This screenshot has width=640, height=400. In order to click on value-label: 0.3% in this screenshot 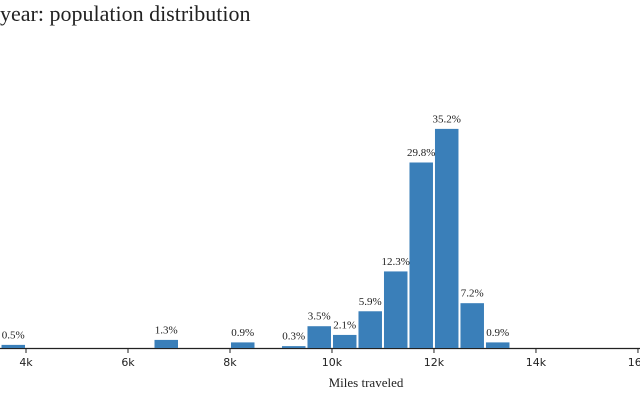, I will do `click(293, 337)`.